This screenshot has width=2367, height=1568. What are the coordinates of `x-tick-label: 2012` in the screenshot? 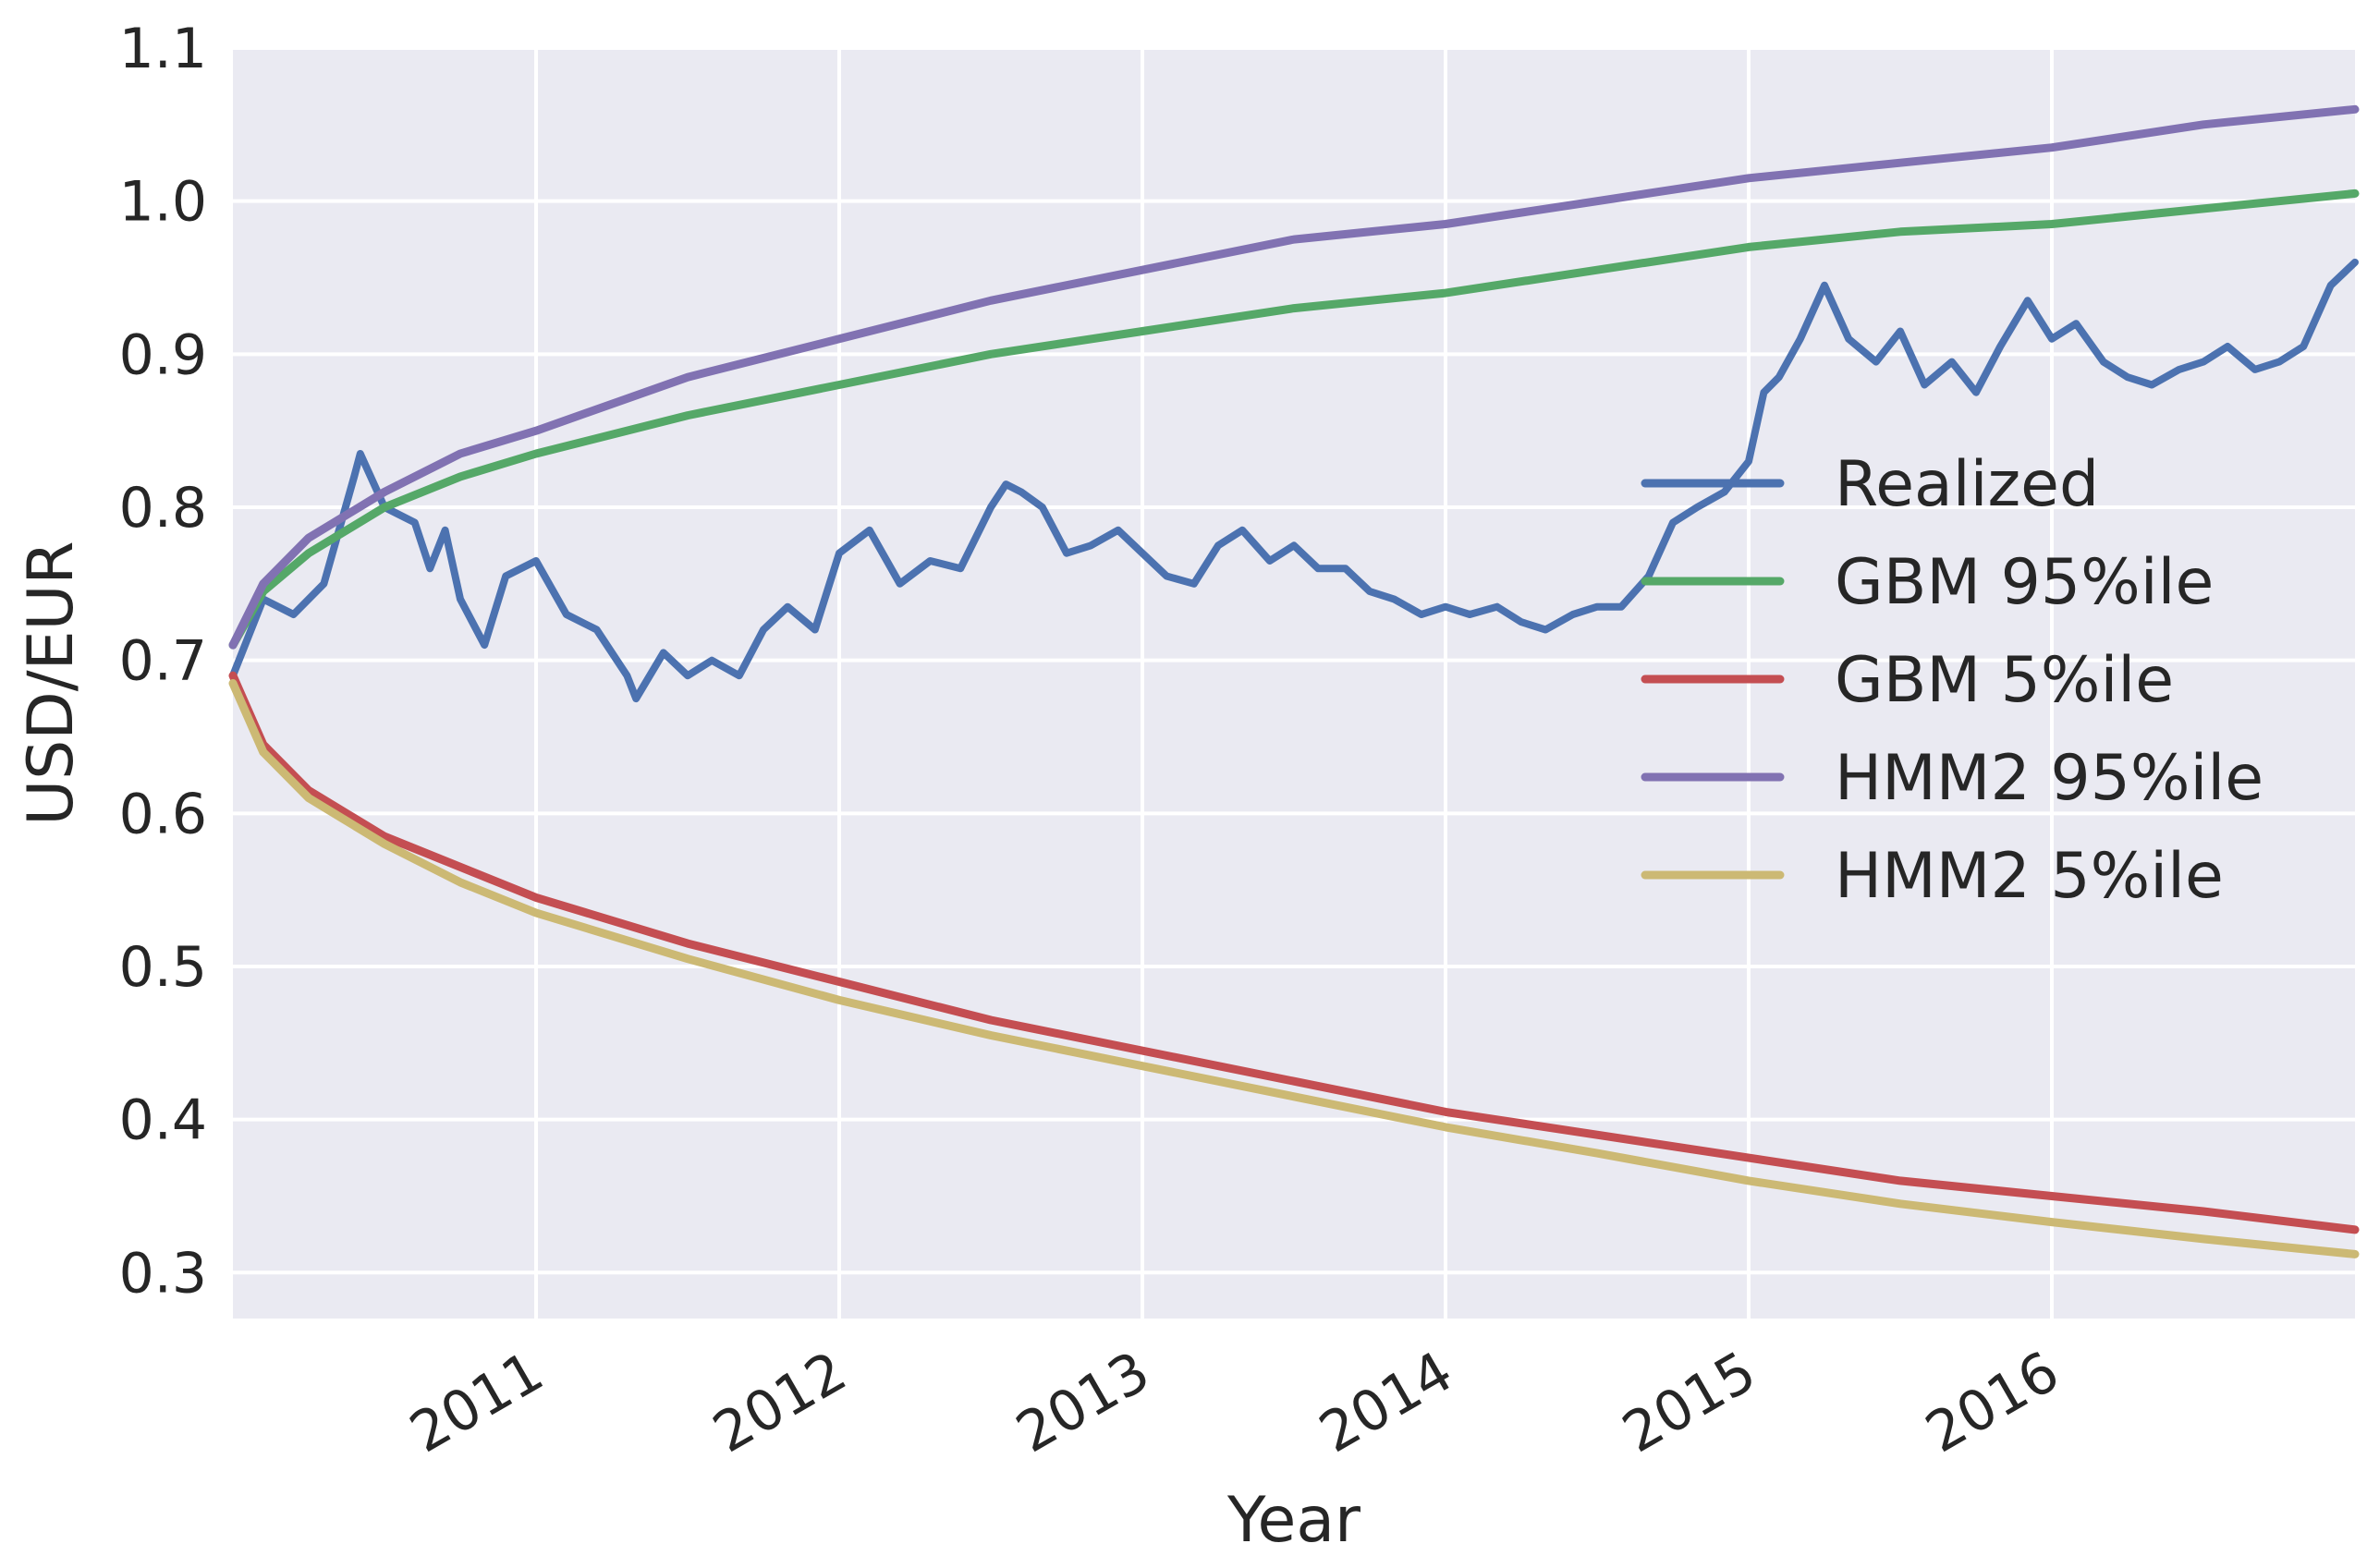 It's located at (780, 1402).